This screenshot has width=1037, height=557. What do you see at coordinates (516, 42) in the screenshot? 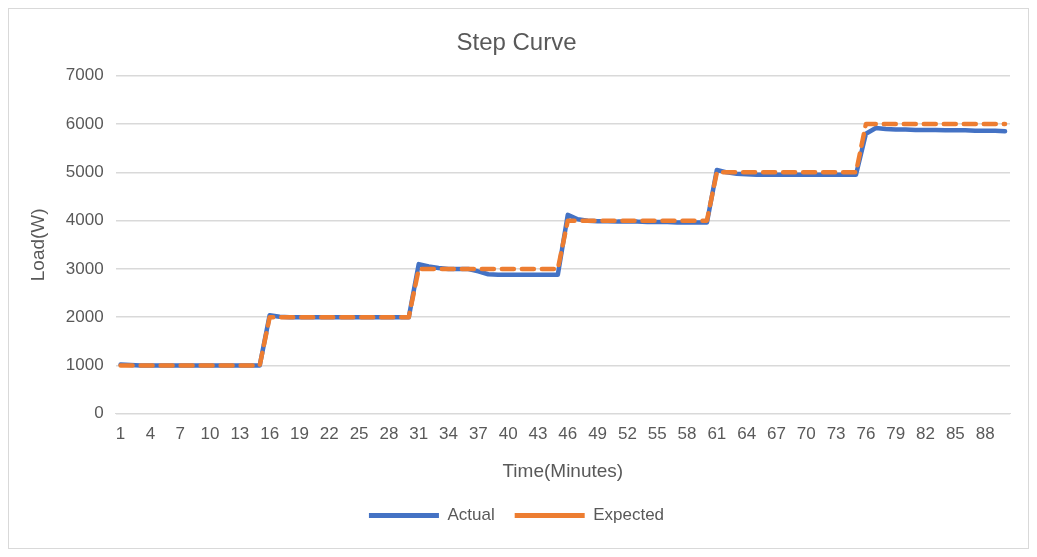
I see `chart-title: Step Curve` at bounding box center [516, 42].